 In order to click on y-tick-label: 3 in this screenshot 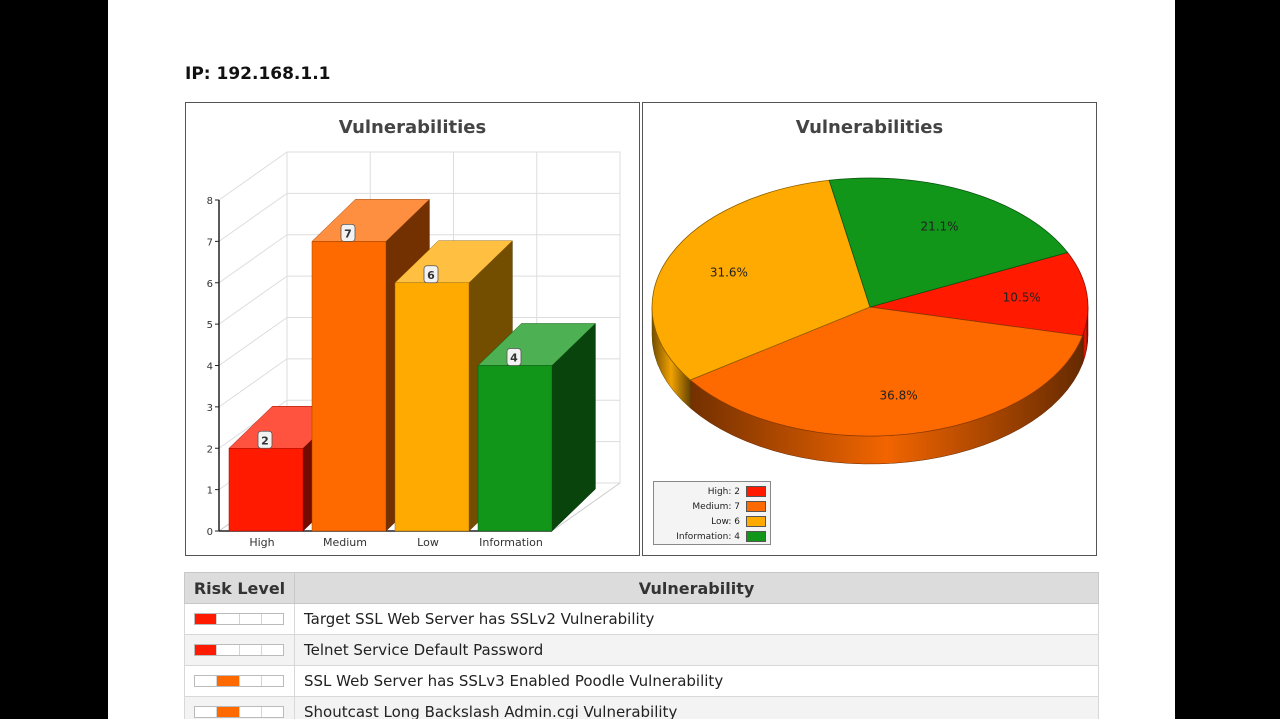, I will do `click(210, 408)`.